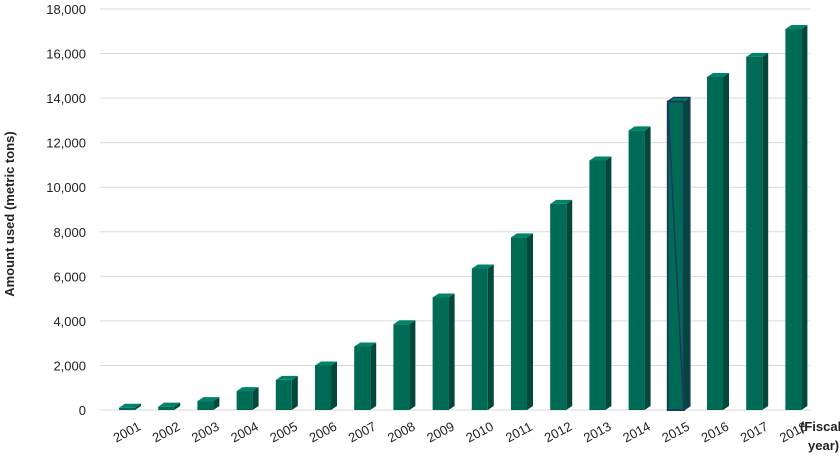 The width and height of the screenshot is (840, 462). Describe the element at coordinates (69, 232) in the screenshot. I see `y-tick-label: 8,000` at that location.